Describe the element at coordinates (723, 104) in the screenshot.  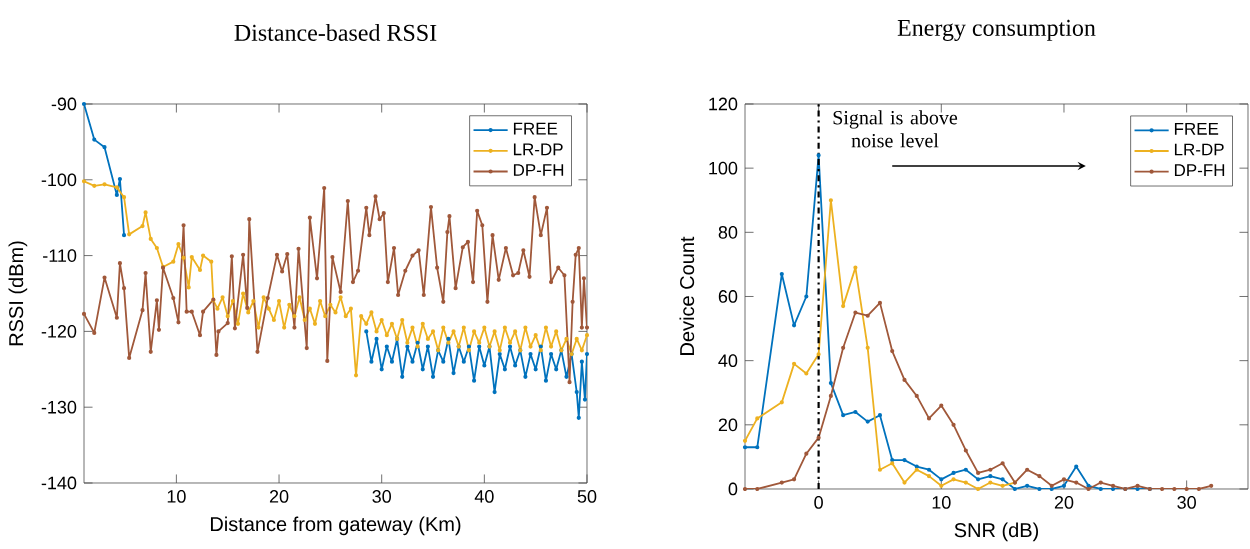
I see `y-tick-label: 120` at that location.